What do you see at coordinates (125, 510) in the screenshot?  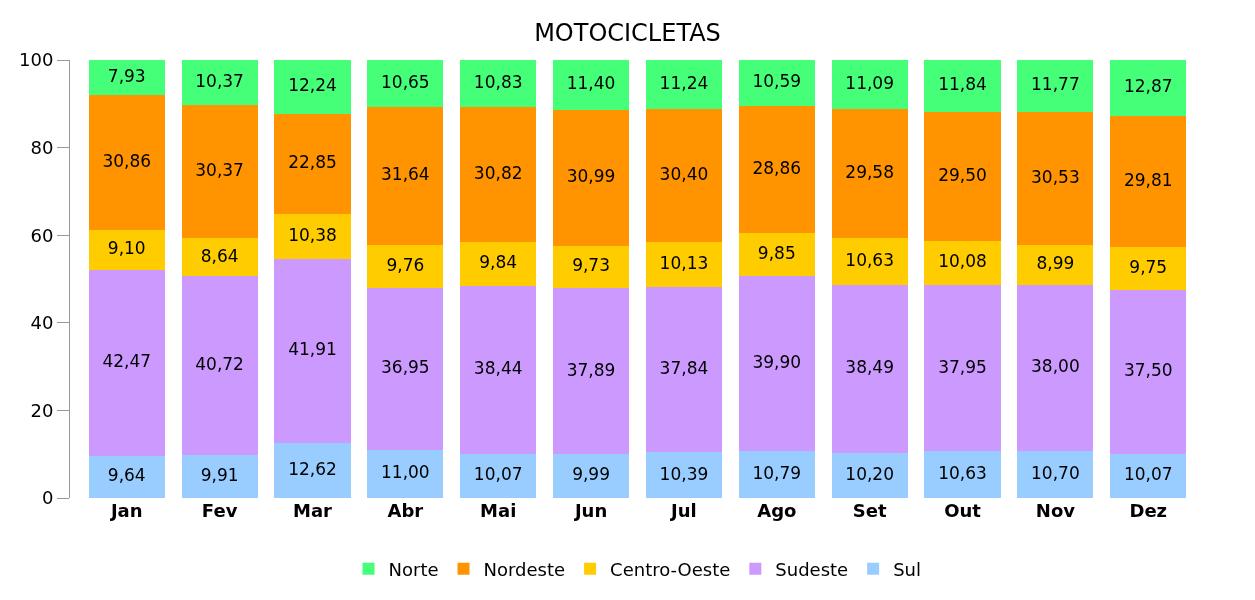 I see `x-tick-label: Jan` at bounding box center [125, 510].